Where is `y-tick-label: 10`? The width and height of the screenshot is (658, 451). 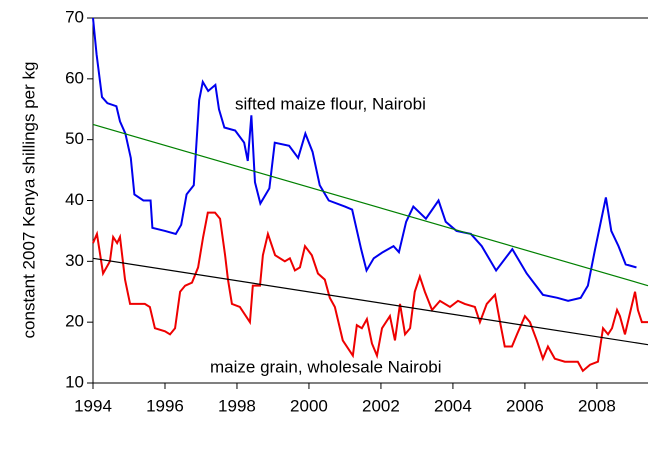 y-tick-label: 10 is located at coordinates (74, 381).